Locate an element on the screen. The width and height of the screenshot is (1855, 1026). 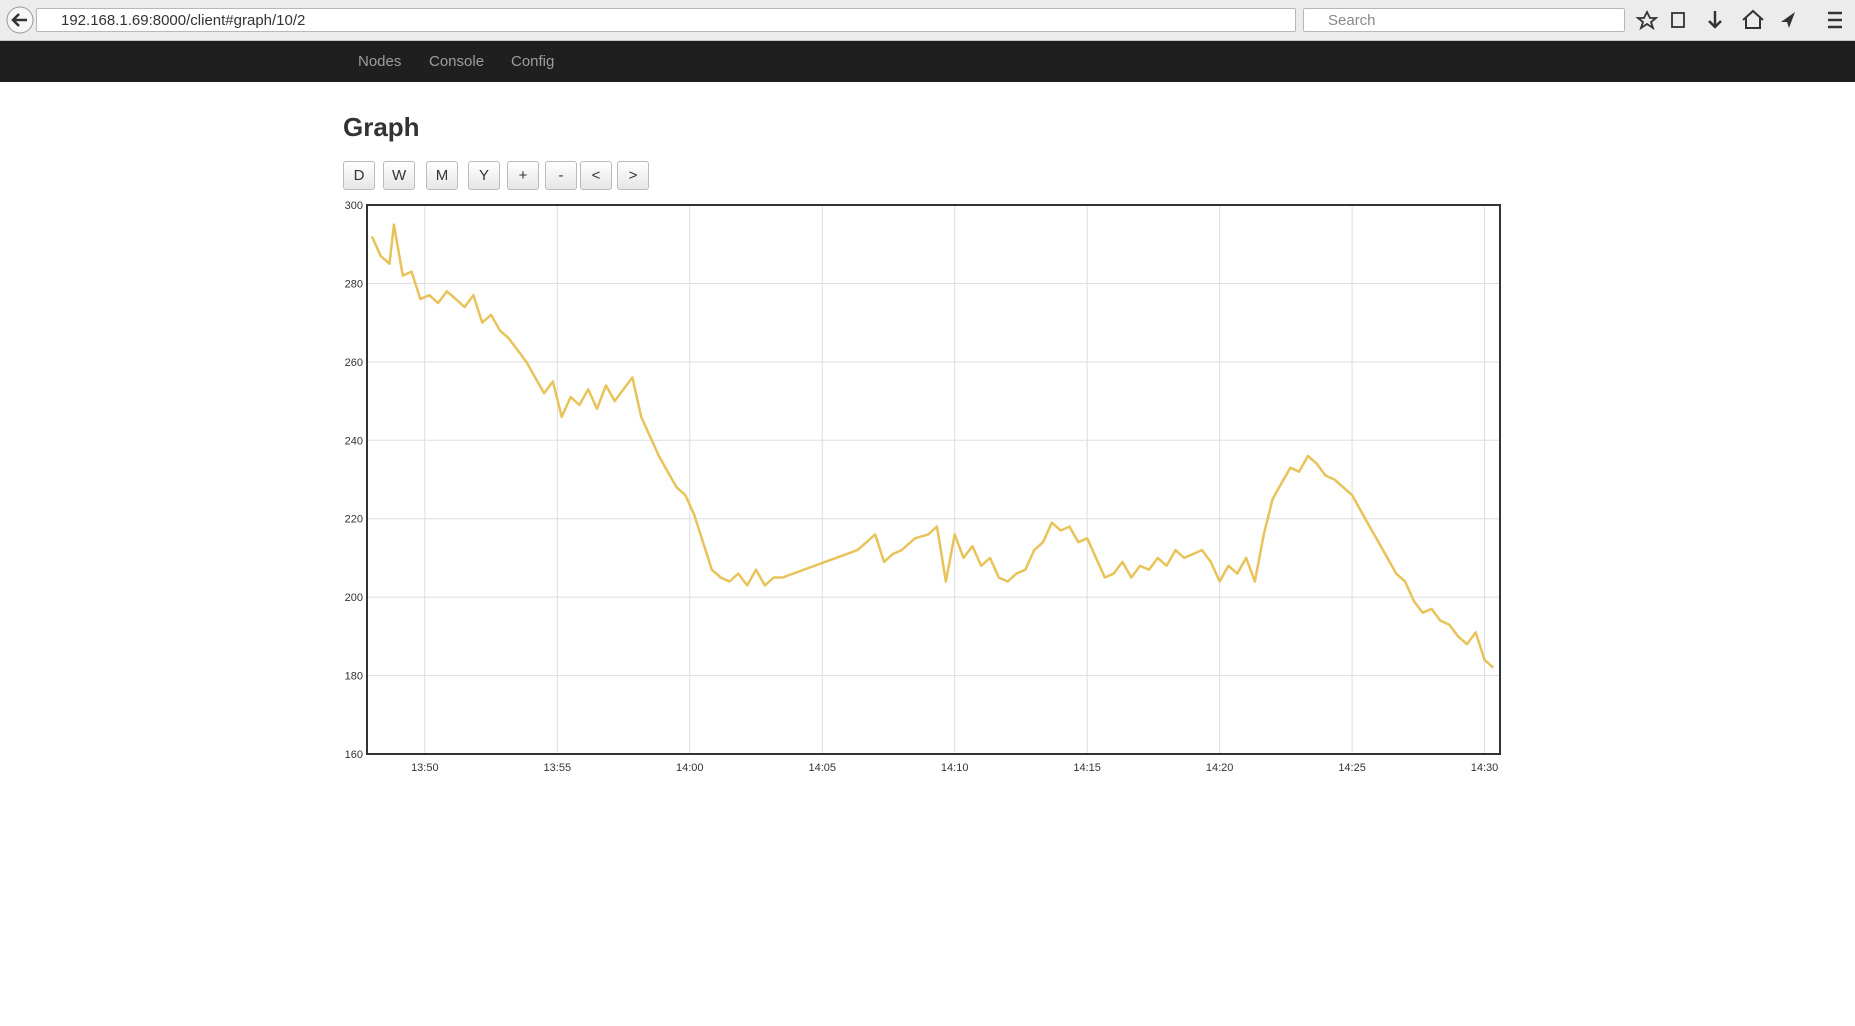
range-button: - is located at coordinates (561, 175).